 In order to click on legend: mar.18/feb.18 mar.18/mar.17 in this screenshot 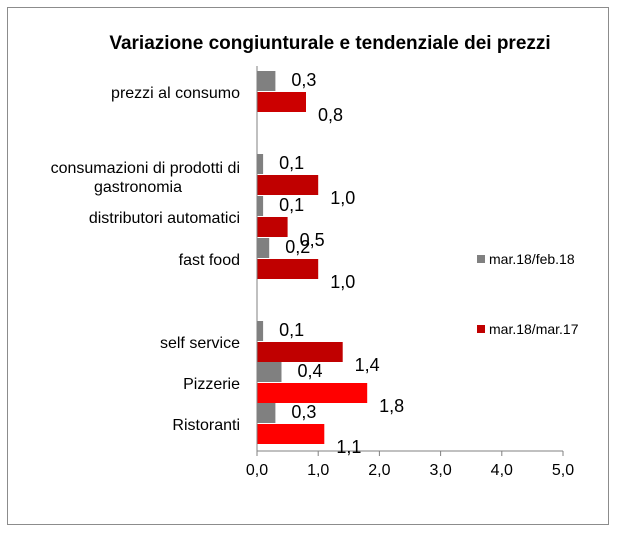, I will do `click(528, 294)`.